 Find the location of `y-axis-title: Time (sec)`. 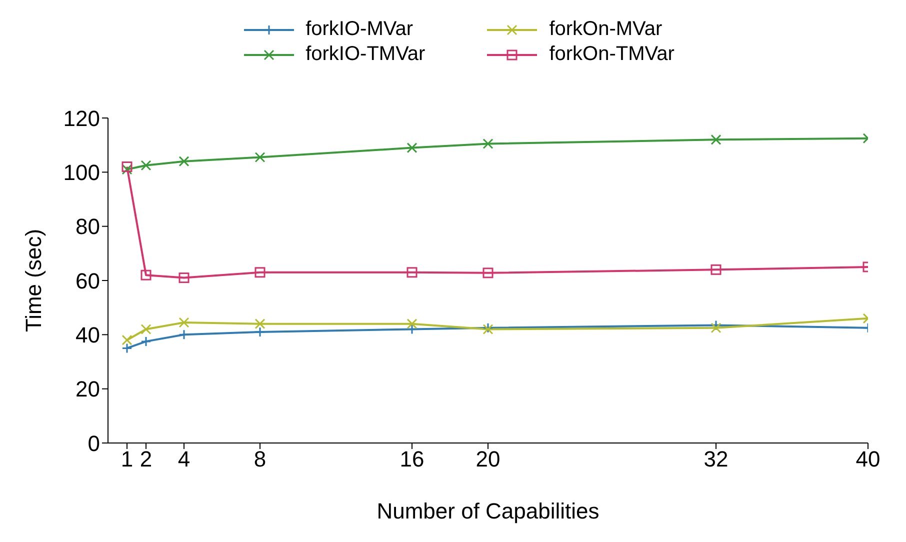

y-axis-title: Time (sec) is located at coordinates (33, 280).